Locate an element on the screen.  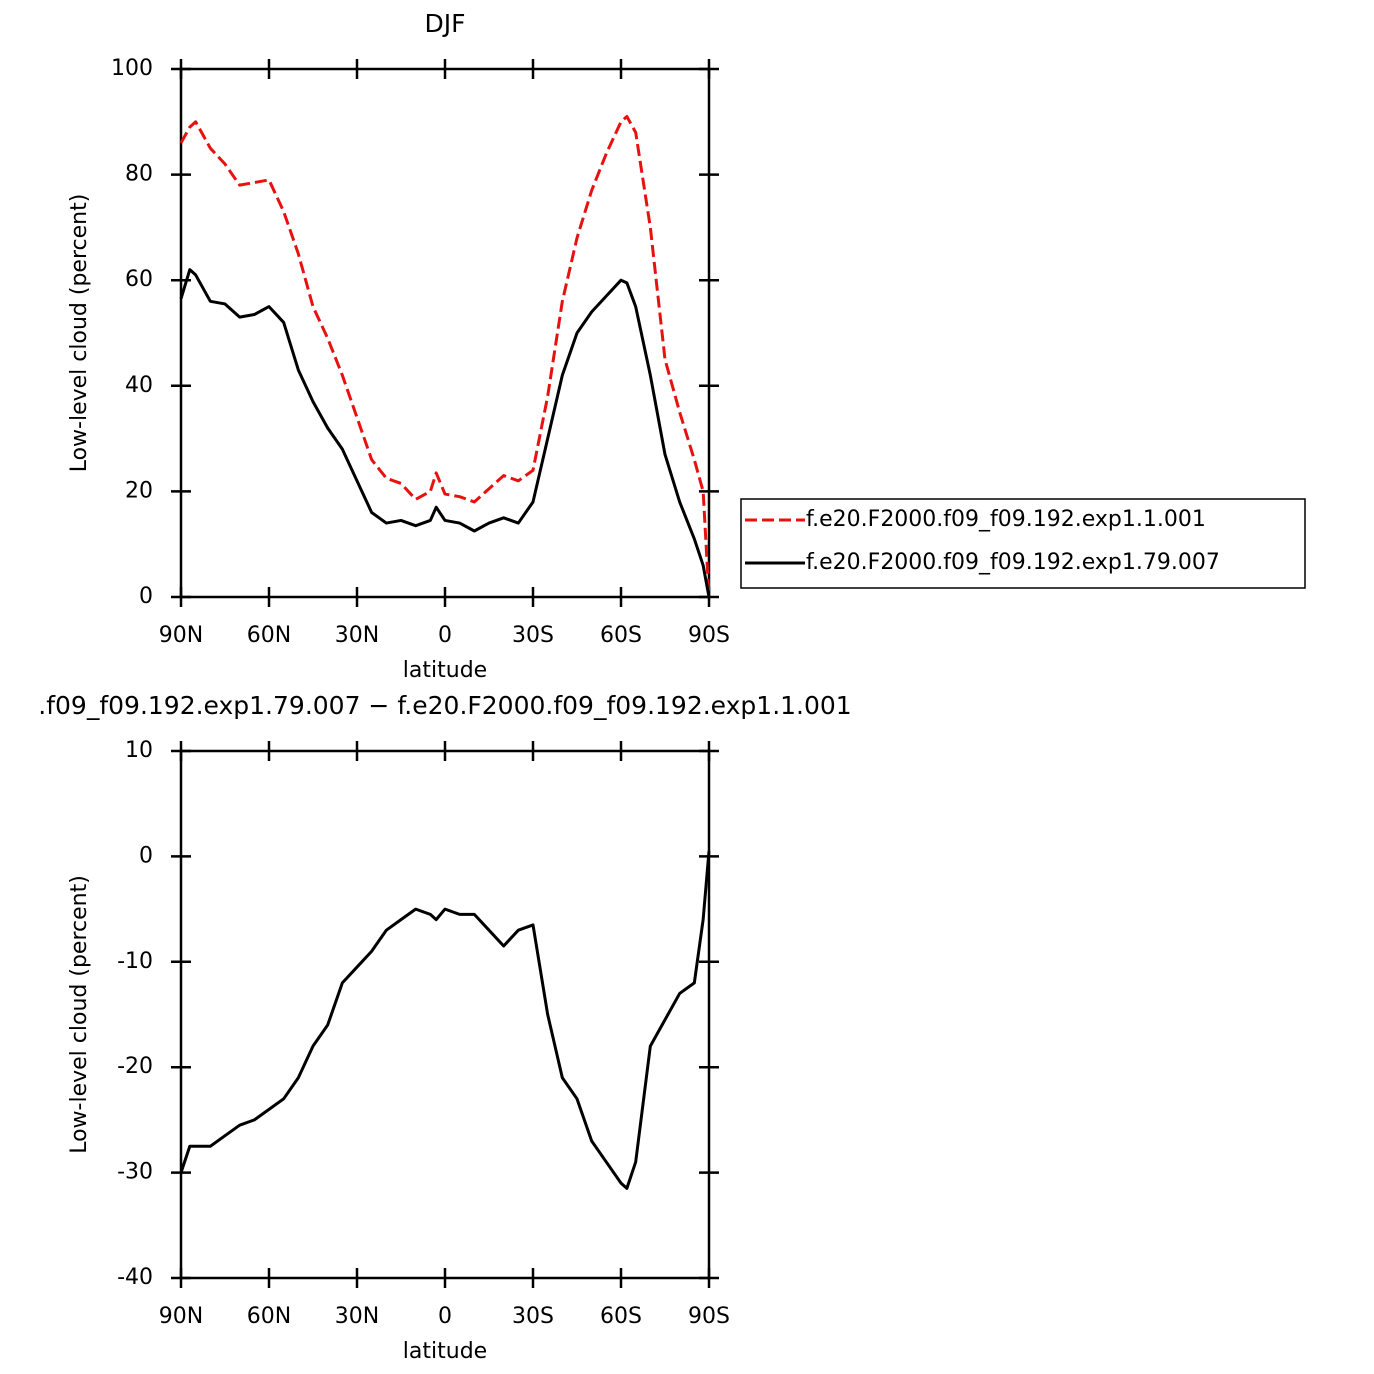
y-tick-label: -40 is located at coordinates (135, 1277).